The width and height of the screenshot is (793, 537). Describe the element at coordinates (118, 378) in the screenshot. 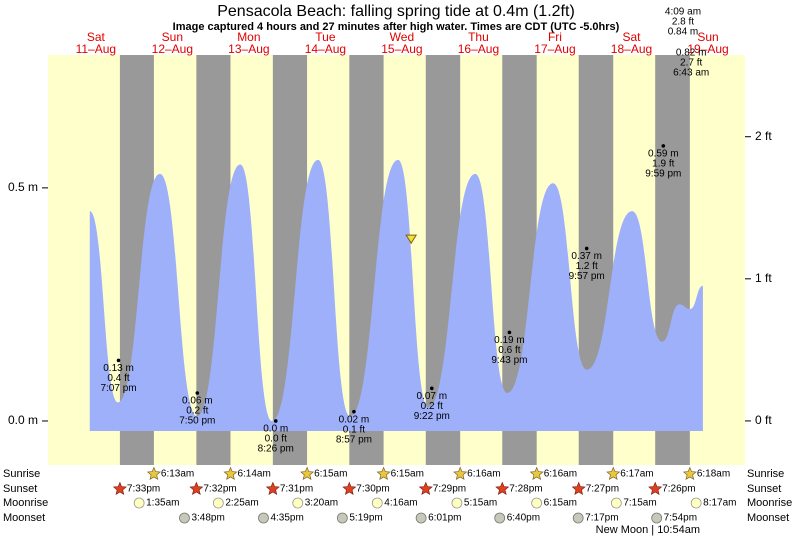

I see `extreme-ft: 0.4 ft` at that location.